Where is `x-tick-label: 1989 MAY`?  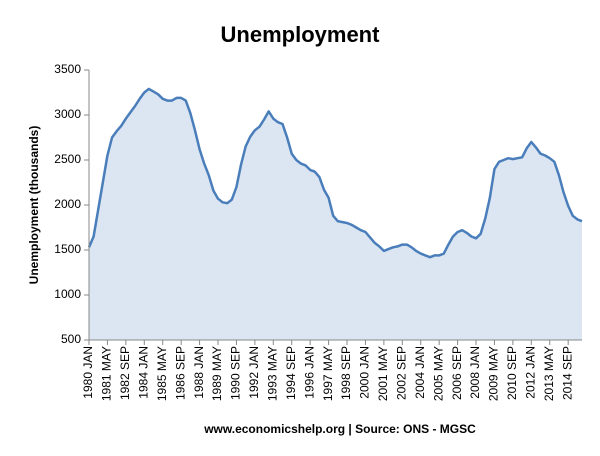
x-tick-label: 1989 MAY is located at coordinates (217, 373).